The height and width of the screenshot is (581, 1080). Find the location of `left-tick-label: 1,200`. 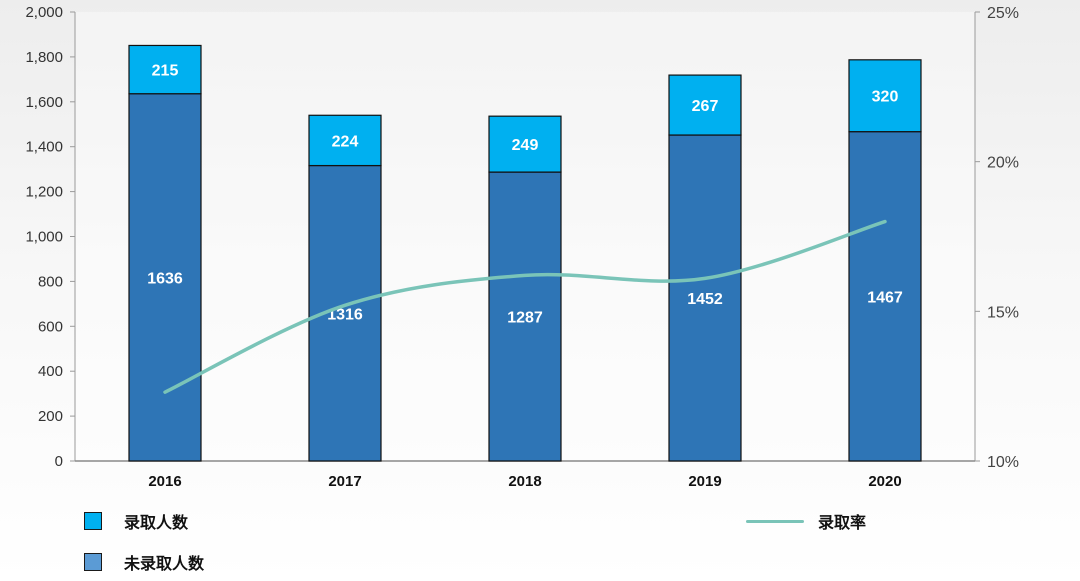

left-tick-label: 1,200 is located at coordinates (44, 192).